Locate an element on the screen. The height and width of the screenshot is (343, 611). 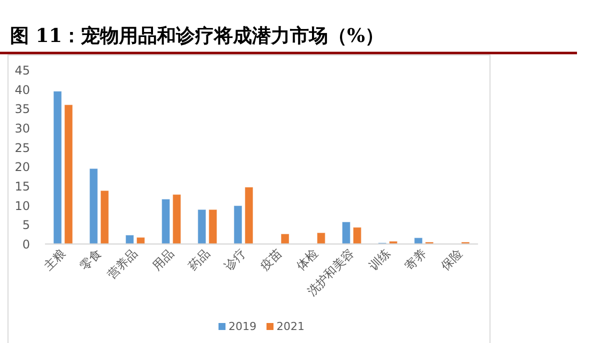
y-tick-label: 5 is located at coordinates (26, 225).